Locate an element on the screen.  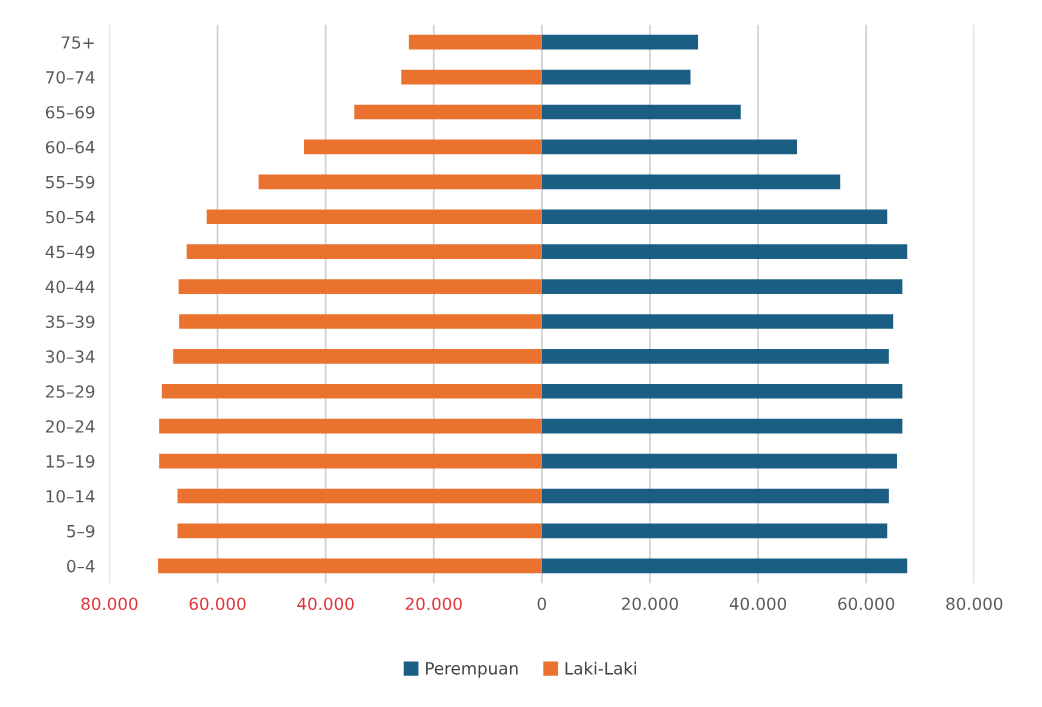
y-tick-label: 5–9 is located at coordinates (81, 531).